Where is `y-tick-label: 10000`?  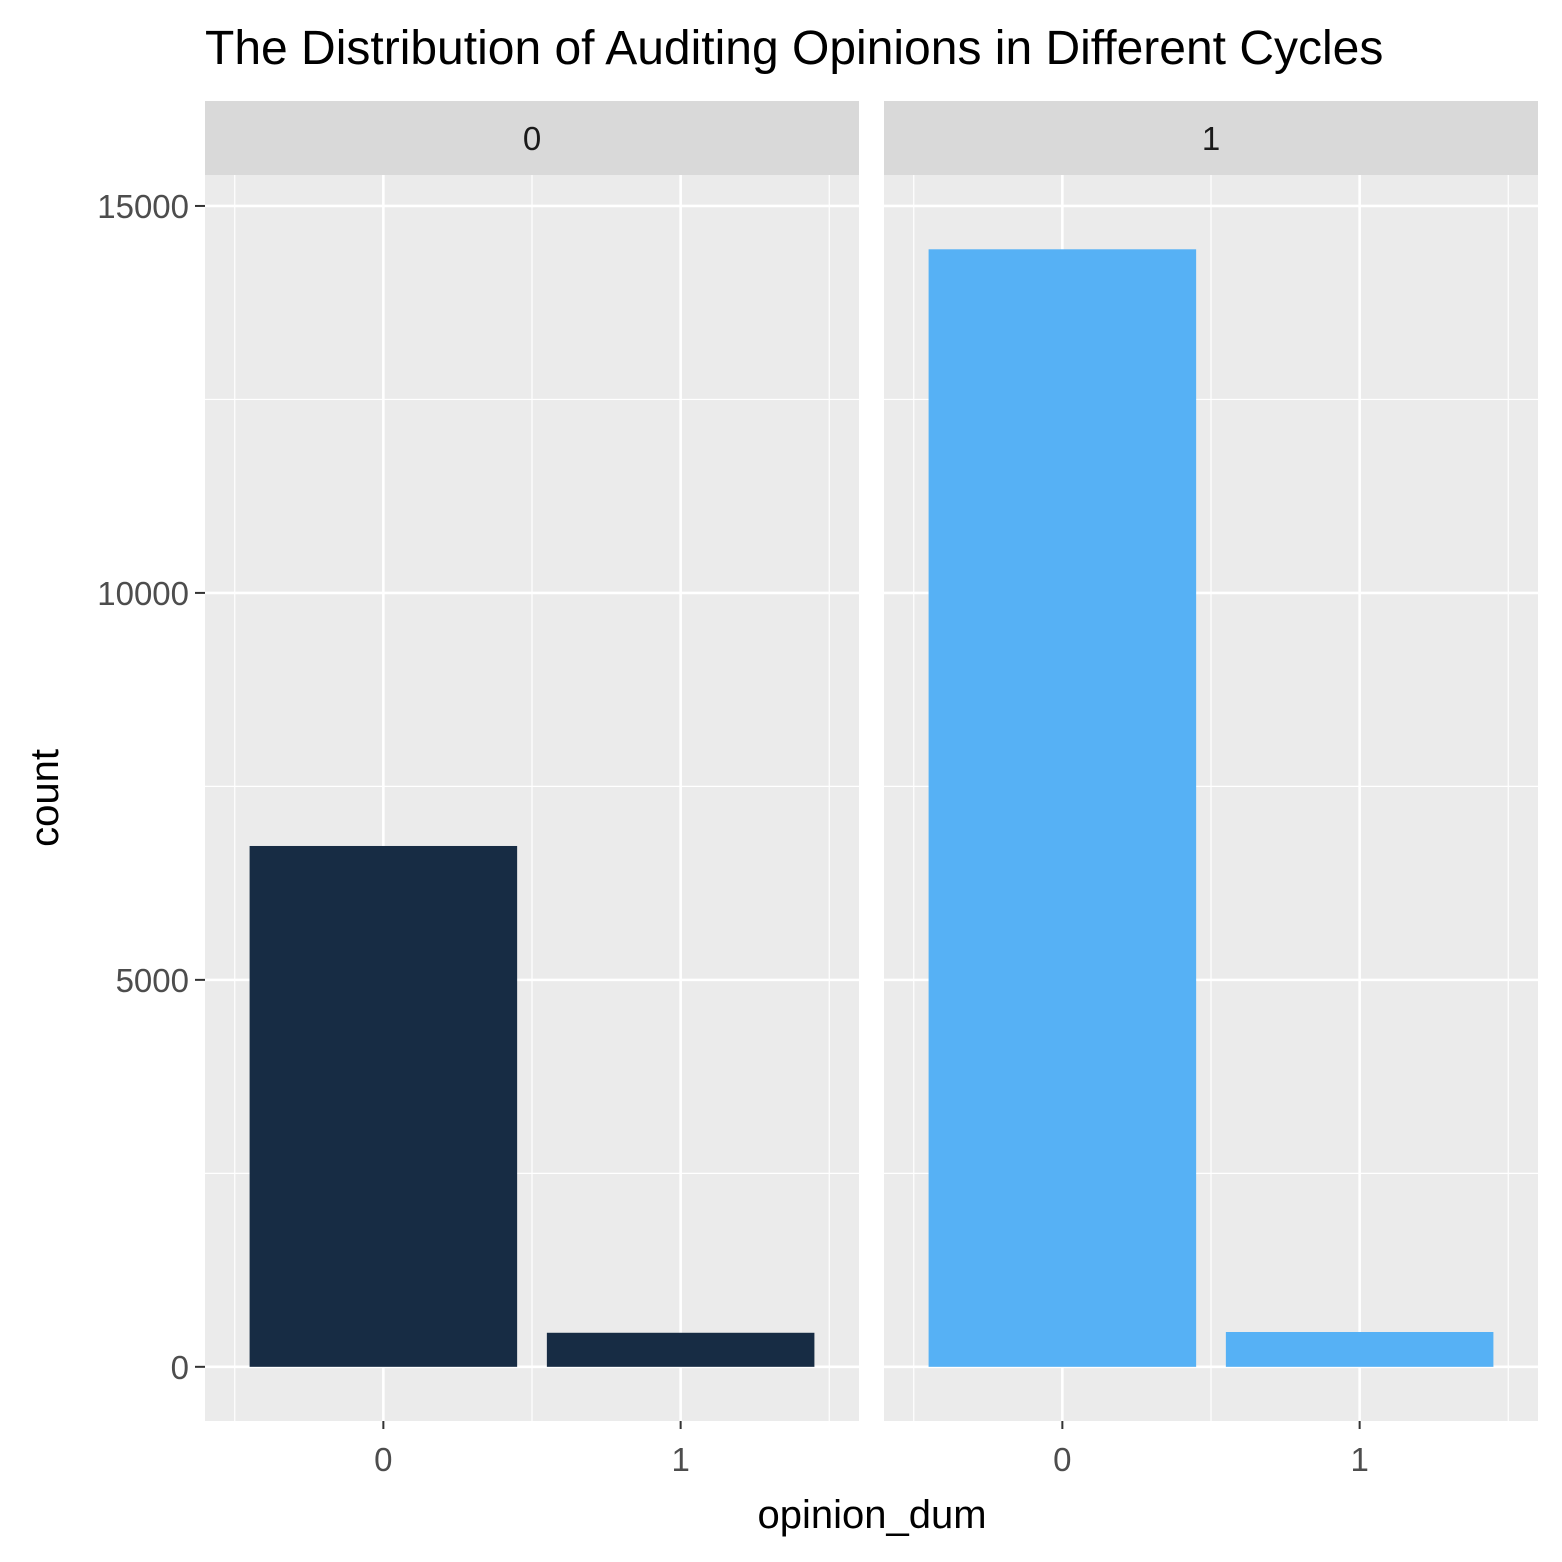
y-tick-label: 10000 is located at coordinates (143, 593).